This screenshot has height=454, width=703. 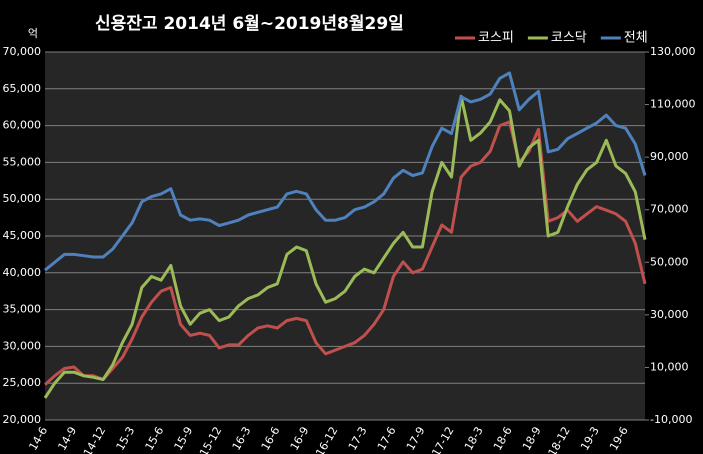 What do you see at coordinates (673, 104) in the screenshot?
I see `y2-tick-label: 110,000` at bounding box center [673, 104].